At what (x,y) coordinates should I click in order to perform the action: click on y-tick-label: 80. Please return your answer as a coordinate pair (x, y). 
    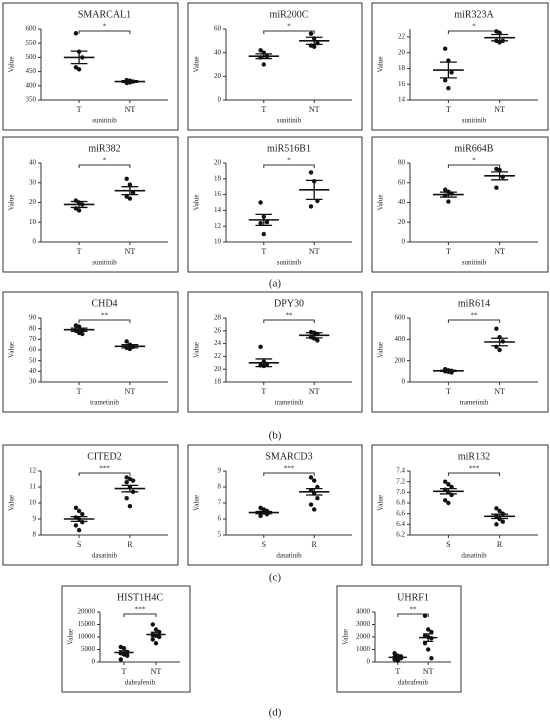
    Looking at the image, I should click on (402, 163).